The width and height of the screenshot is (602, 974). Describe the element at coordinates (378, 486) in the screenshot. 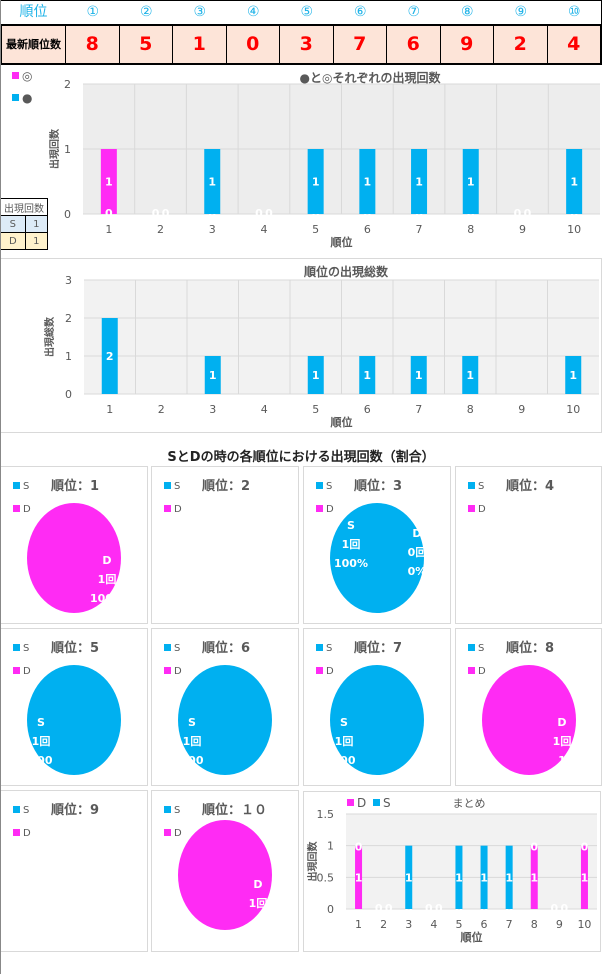

I see `pie-title: 順位：3` at that location.